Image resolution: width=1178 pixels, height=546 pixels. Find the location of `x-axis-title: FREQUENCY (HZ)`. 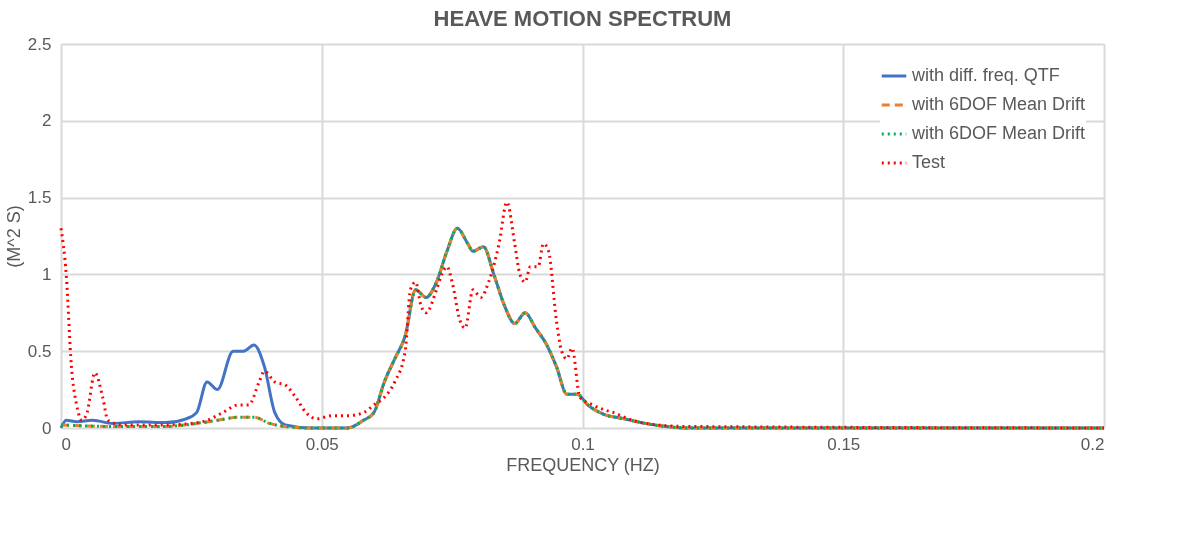

x-axis-title: FREQUENCY (HZ) is located at coordinates (583, 464).